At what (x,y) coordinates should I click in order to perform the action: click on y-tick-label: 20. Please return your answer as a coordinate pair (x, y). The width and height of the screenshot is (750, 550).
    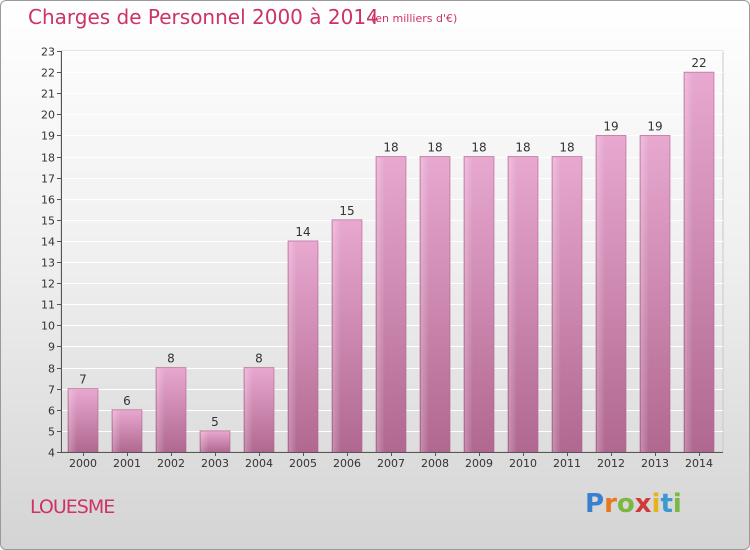
    Looking at the image, I should click on (48, 115).